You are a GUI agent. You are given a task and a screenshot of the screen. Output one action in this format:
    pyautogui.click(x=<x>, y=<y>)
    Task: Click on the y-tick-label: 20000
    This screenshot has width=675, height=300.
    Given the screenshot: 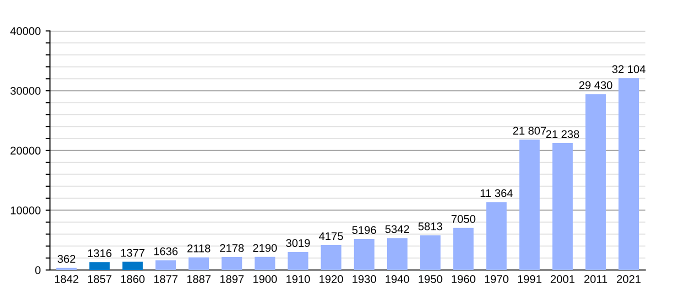 What is the action you would take?
    pyautogui.click(x=25, y=150)
    